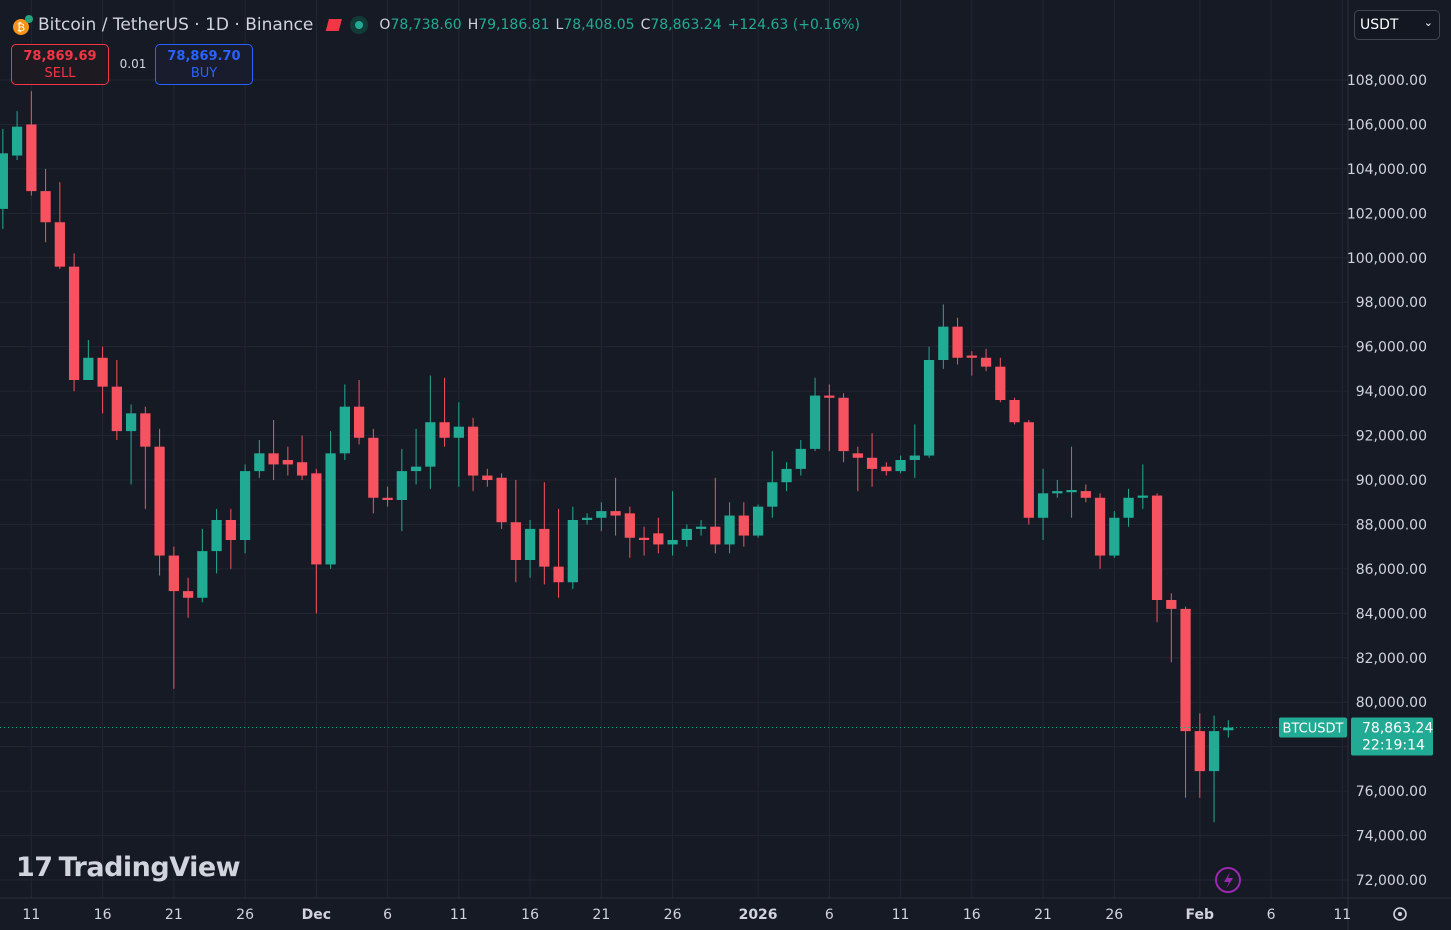 The height and width of the screenshot is (930, 1451). I want to click on currency-select: USDT ⌄, so click(1397, 25).